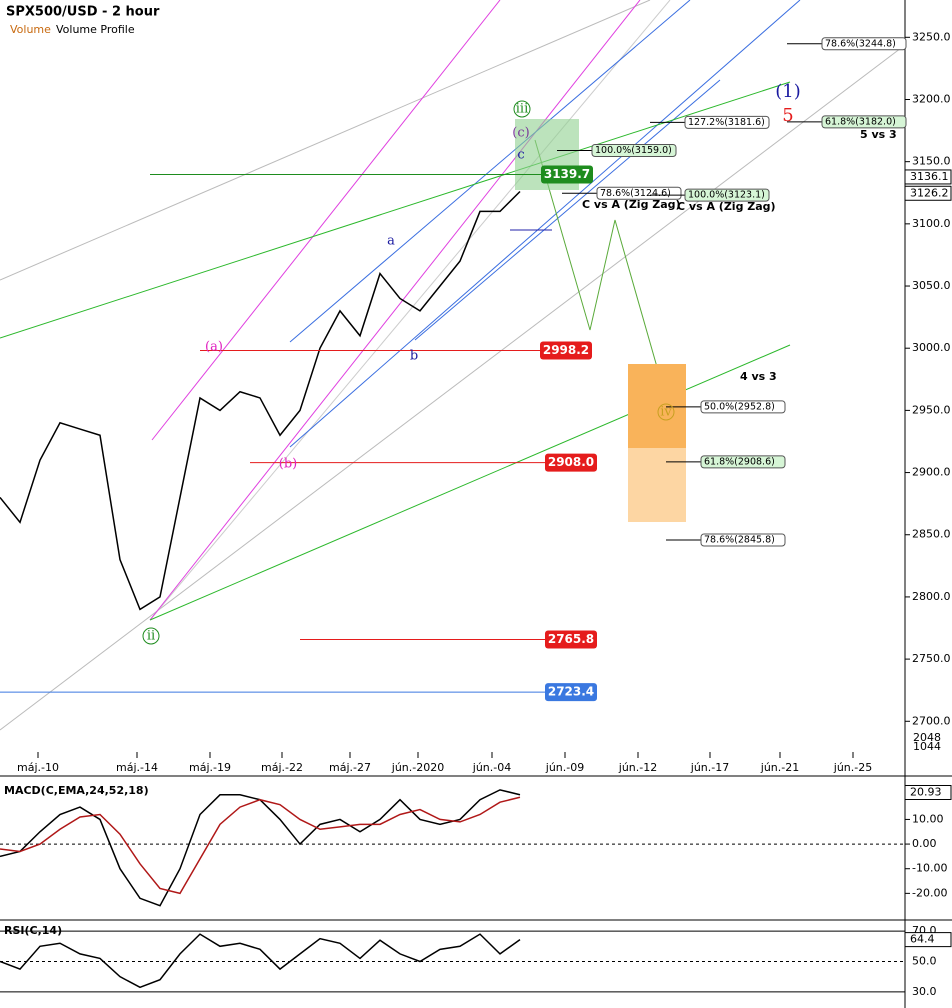 This screenshot has width=952, height=1008. What do you see at coordinates (76, 790) in the screenshot?
I see `pane-title: MACD(C,EMA,24,52,18)` at bounding box center [76, 790].